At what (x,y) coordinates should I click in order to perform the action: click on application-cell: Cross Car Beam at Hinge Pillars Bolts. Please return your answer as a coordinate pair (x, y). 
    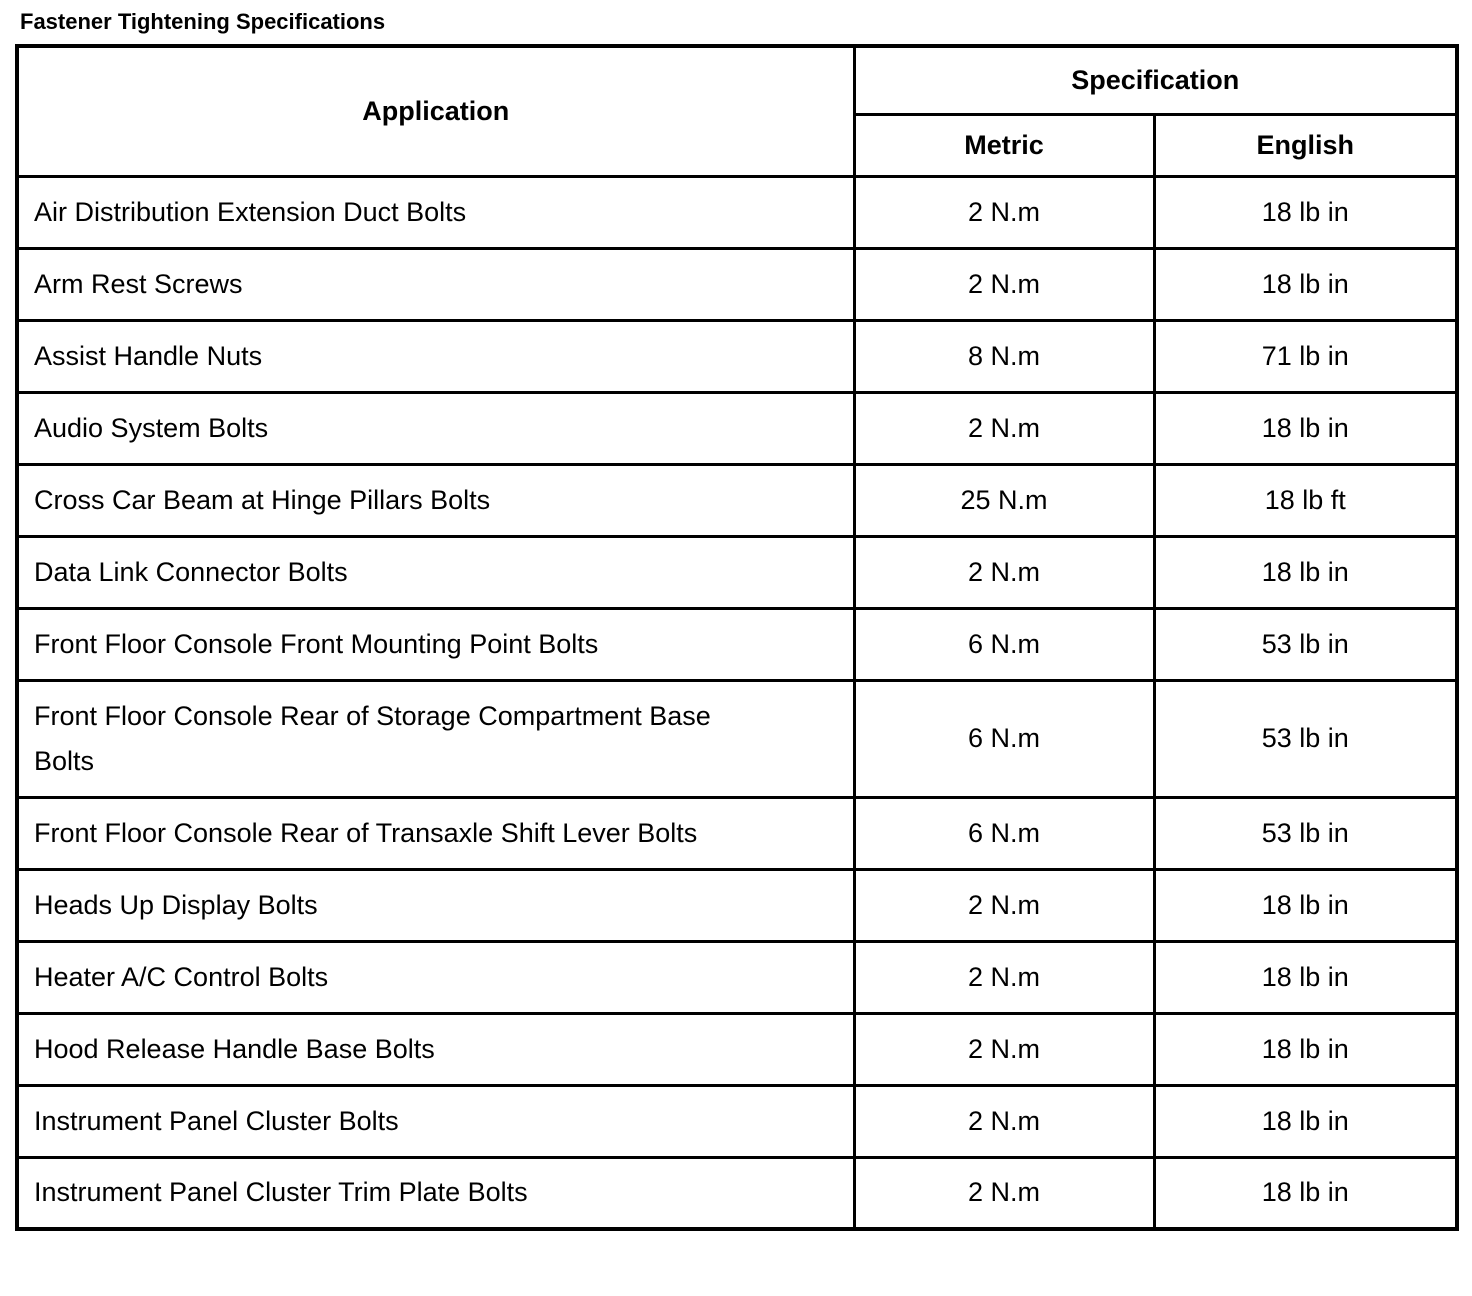
    Looking at the image, I should click on (435, 500).